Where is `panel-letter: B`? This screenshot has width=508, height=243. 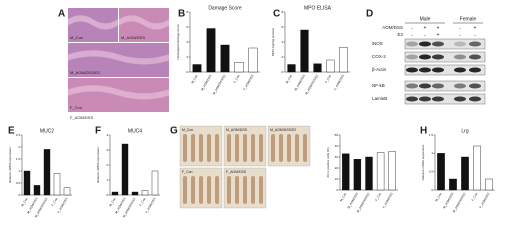 panel-letter: B is located at coordinates (181, 14).